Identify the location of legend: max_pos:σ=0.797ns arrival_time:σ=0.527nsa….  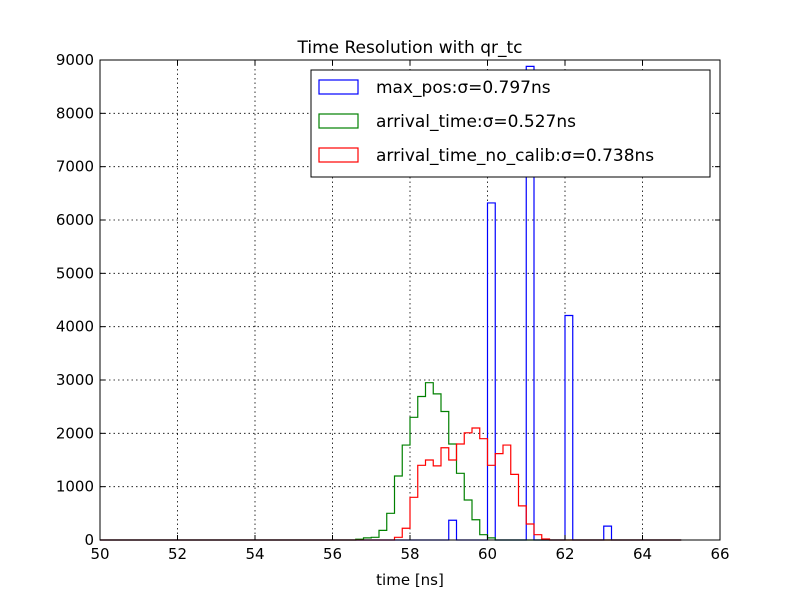
(510, 123).